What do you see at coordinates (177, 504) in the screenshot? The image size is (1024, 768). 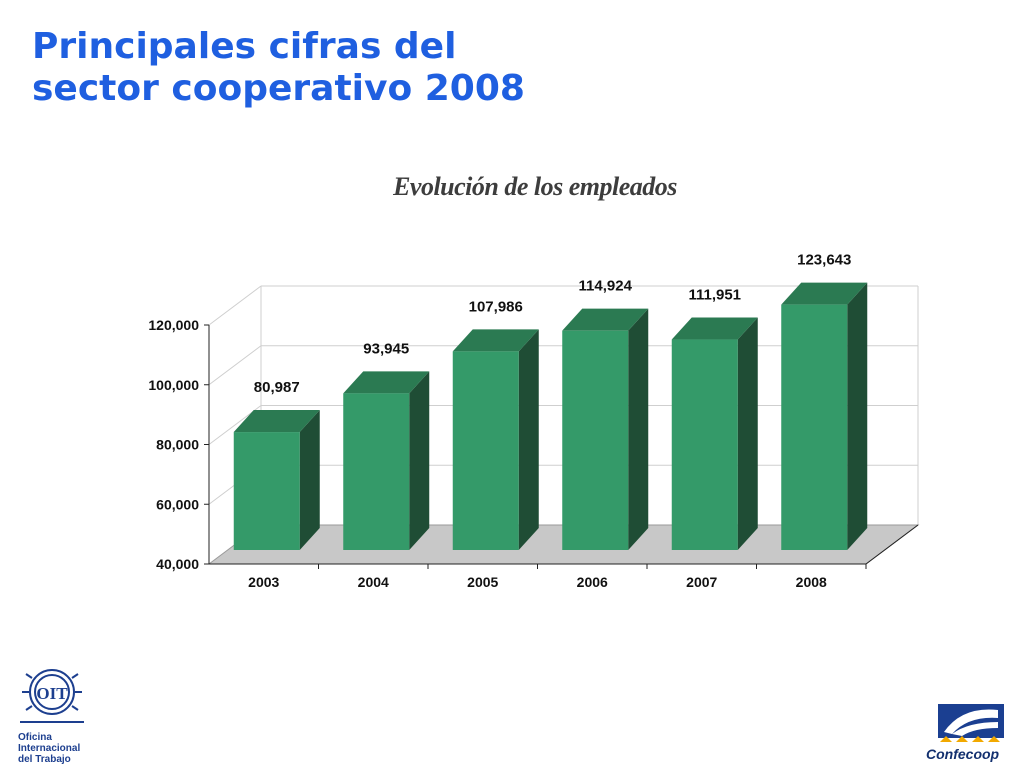 I see `y-tick-label: 60,000` at bounding box center [177, 504].